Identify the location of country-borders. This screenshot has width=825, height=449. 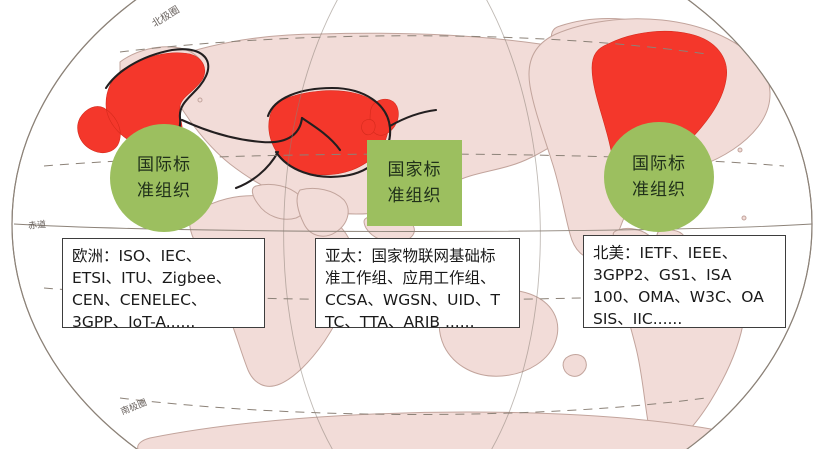
(271, 119).